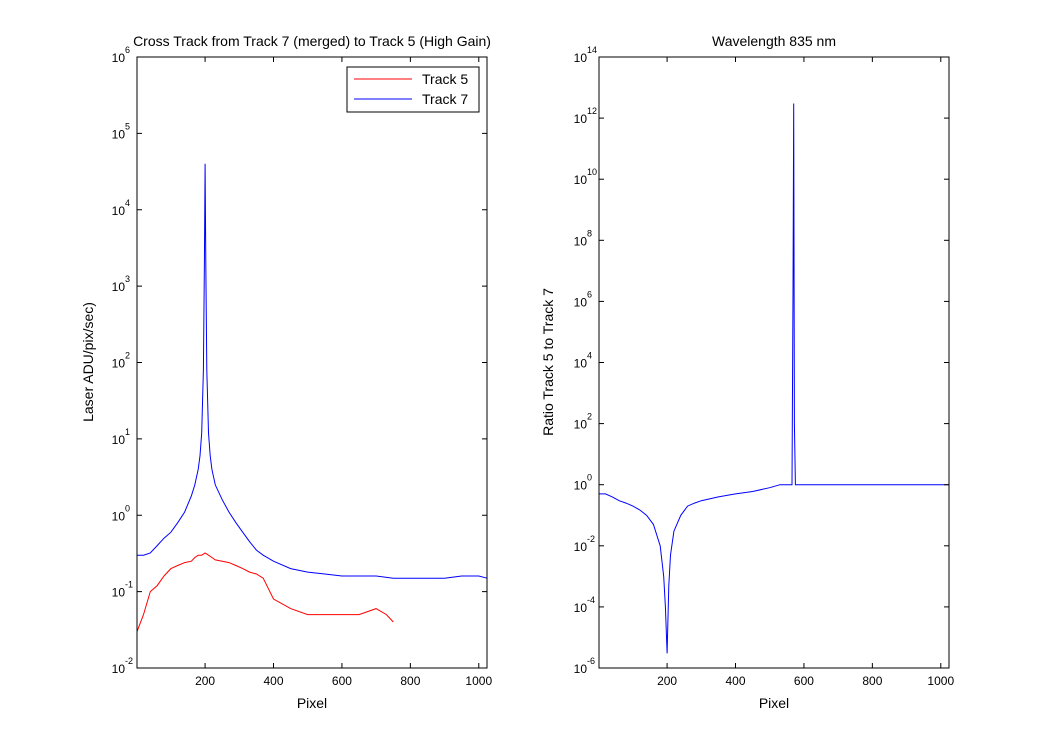 This screenshot has width=1050, height=750. I want to click on y-tick-exponent: -4, so click(591, 600).